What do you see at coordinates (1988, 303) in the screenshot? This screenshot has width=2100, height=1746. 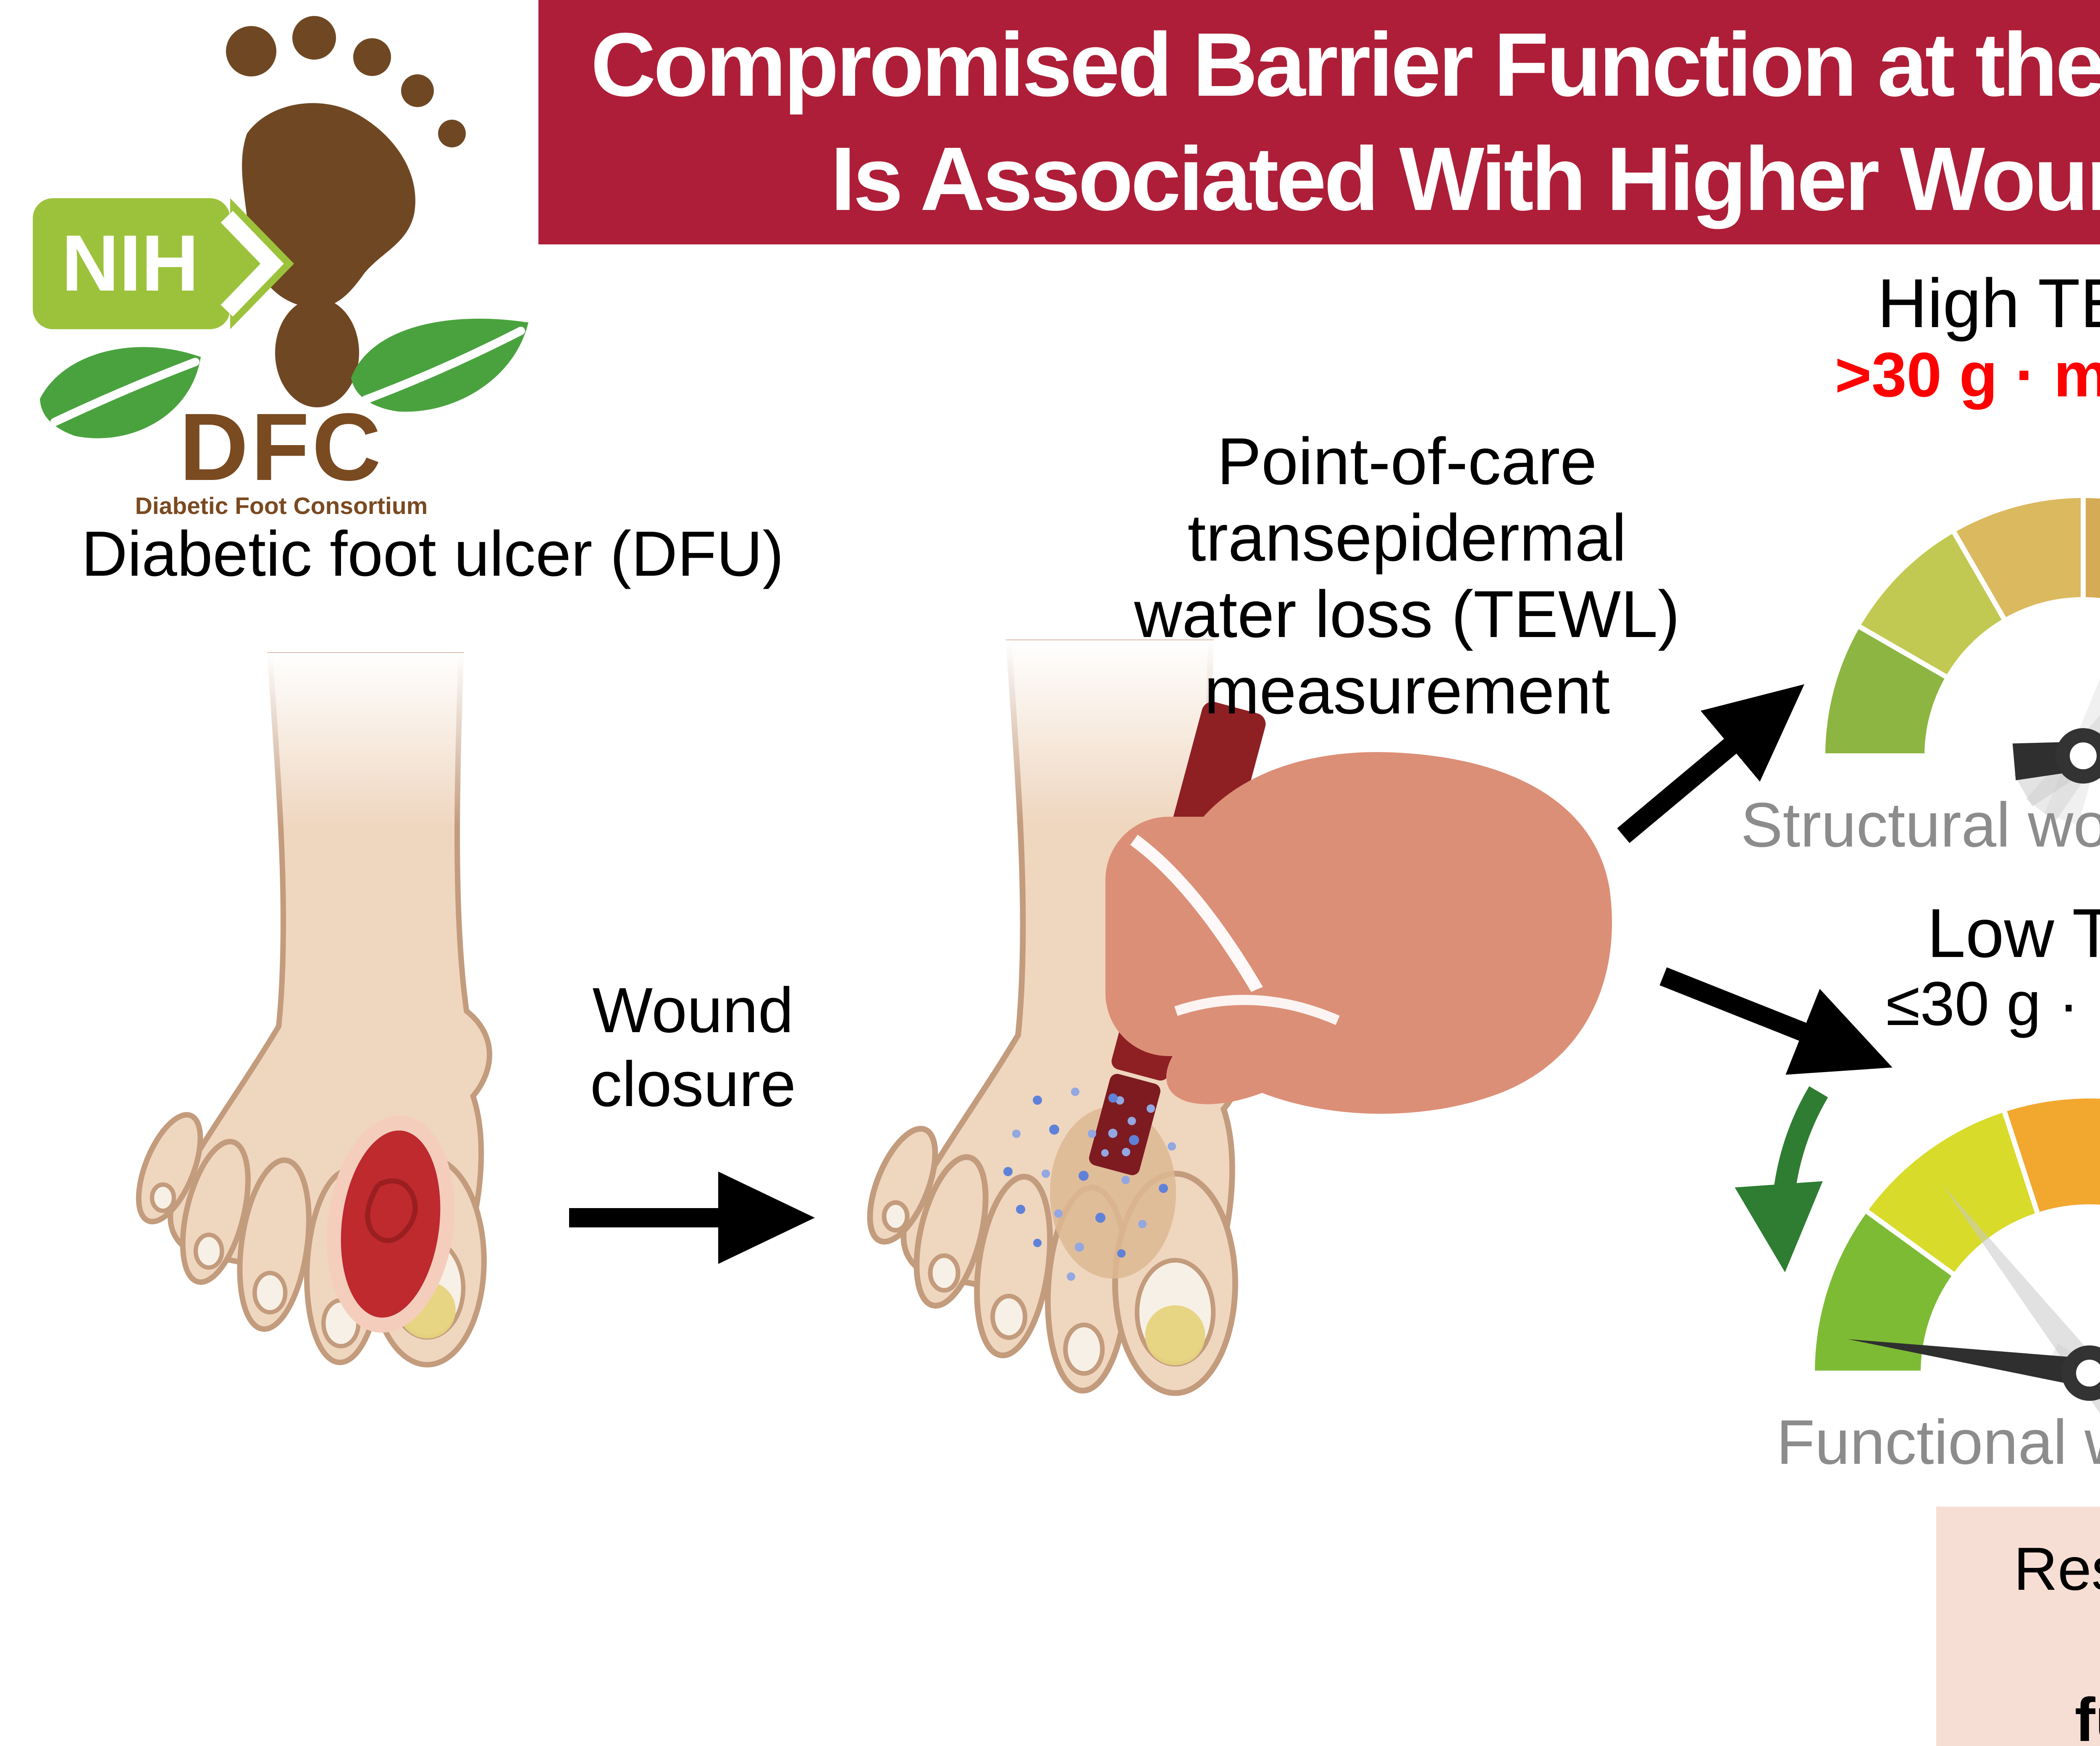 I see `high-tewl-title: High TEWL` at bounding box center [1988, 303].